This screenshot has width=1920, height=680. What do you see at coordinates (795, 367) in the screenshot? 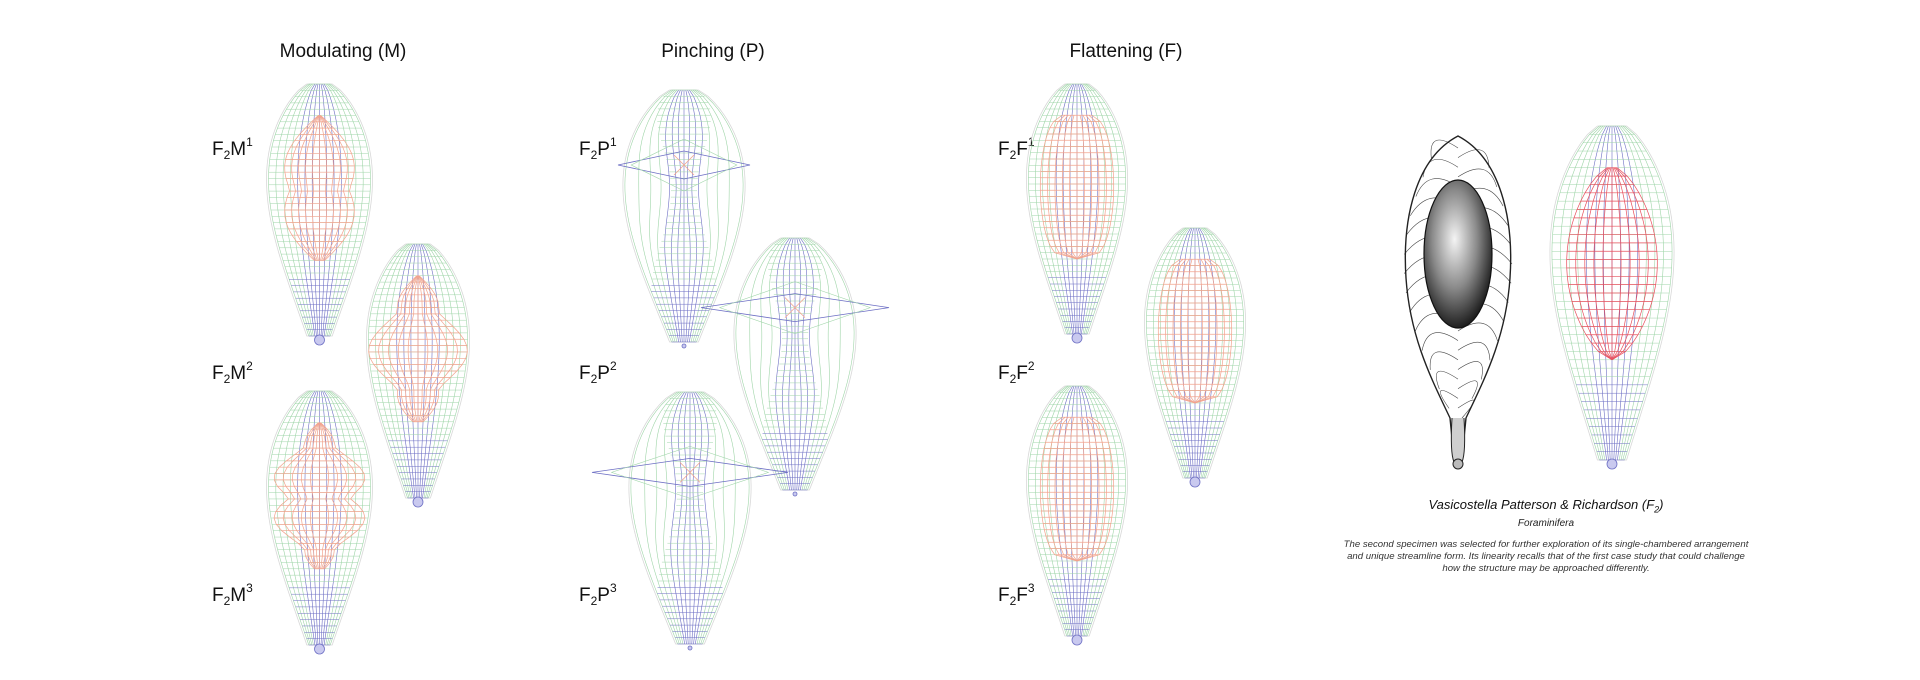
I see `form-f2p2` at bounding box center [795, 367].